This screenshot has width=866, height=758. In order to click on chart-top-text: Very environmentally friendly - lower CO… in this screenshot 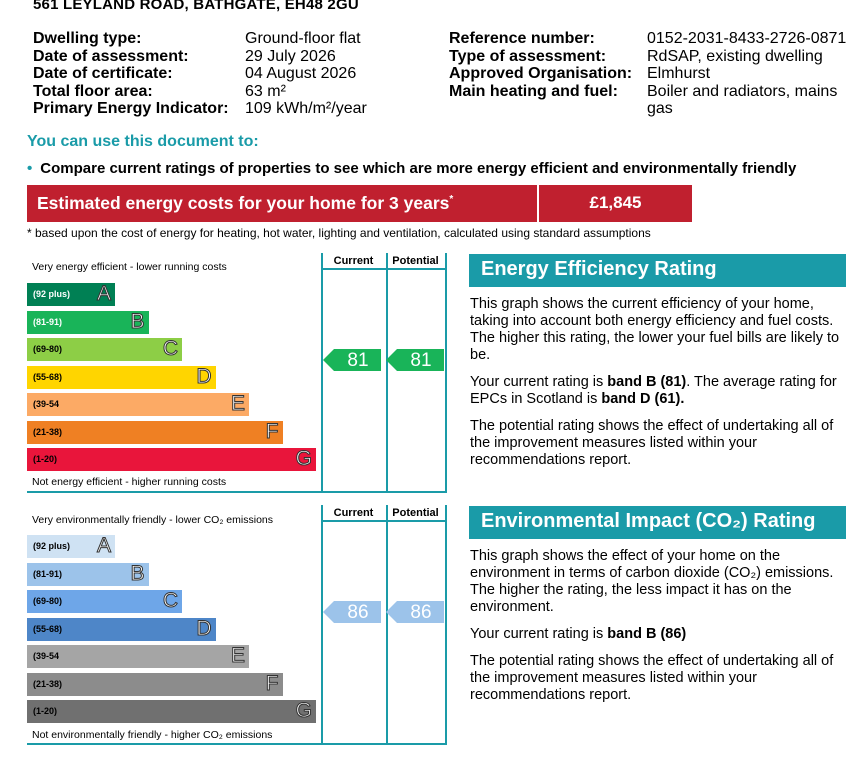, I will do `click(152, 520)`.